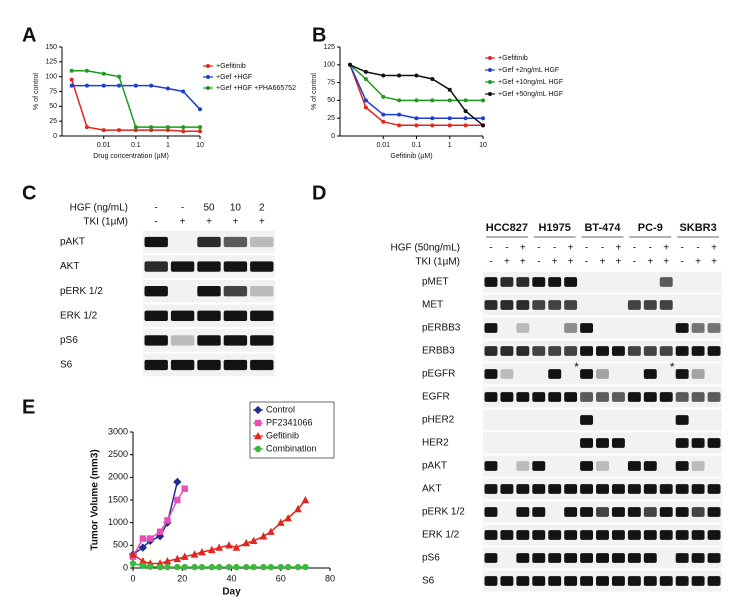 This screenshot has height=612, width=736. What do you see at coordinates (280, 409) in the screenshot?
I see `legend-label: Control` at bounding box center [280, 409].